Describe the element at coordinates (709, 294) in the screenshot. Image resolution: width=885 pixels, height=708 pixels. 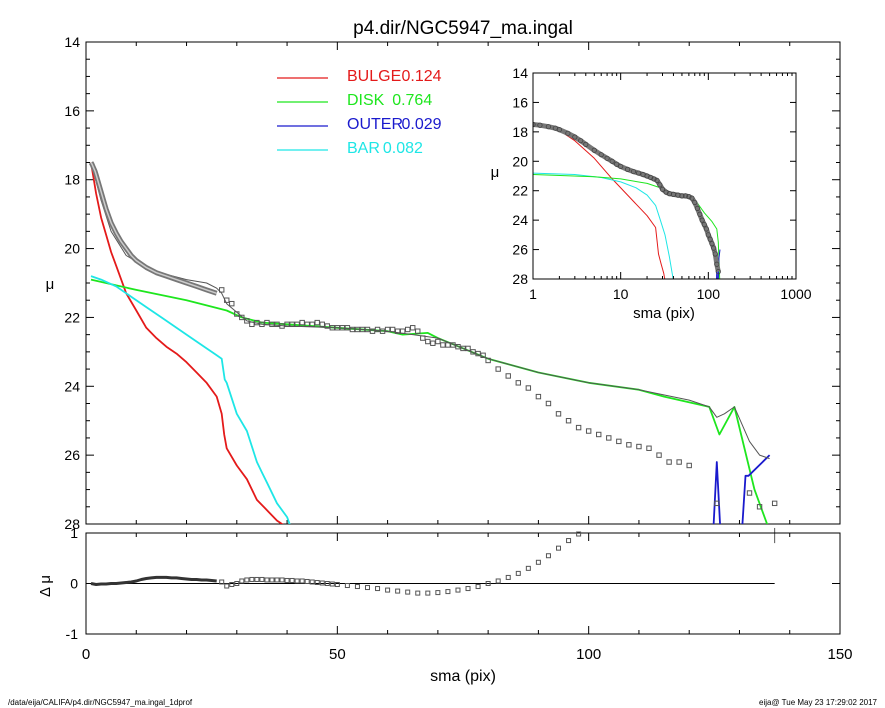
I see `inset-x-tick-label: 100` at that location.